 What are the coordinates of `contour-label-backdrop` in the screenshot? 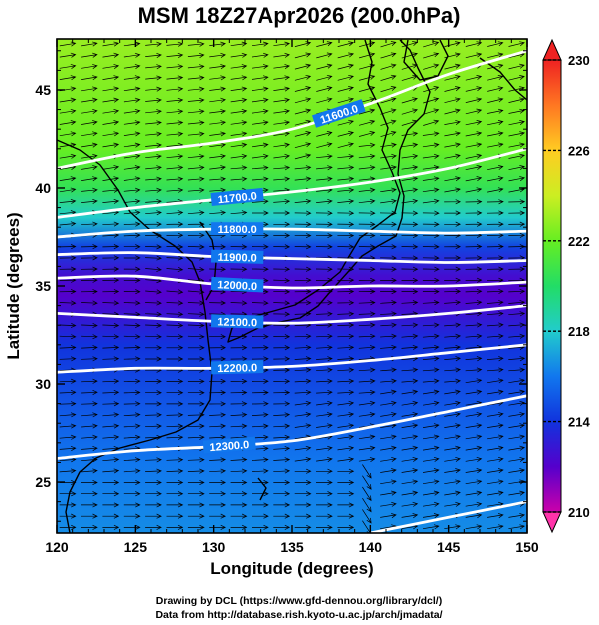 It's located at (237, 229).